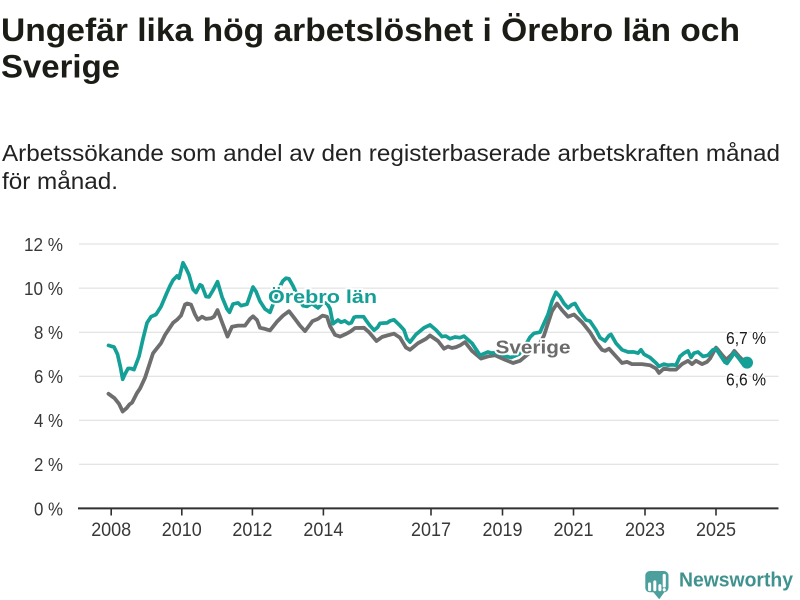 The width and height of the screenshot is (800, 600). What do you see at coordinates (48, 508) in the screenshot?
I see `svg-text: 0 %` at bounding box center [48, 508].